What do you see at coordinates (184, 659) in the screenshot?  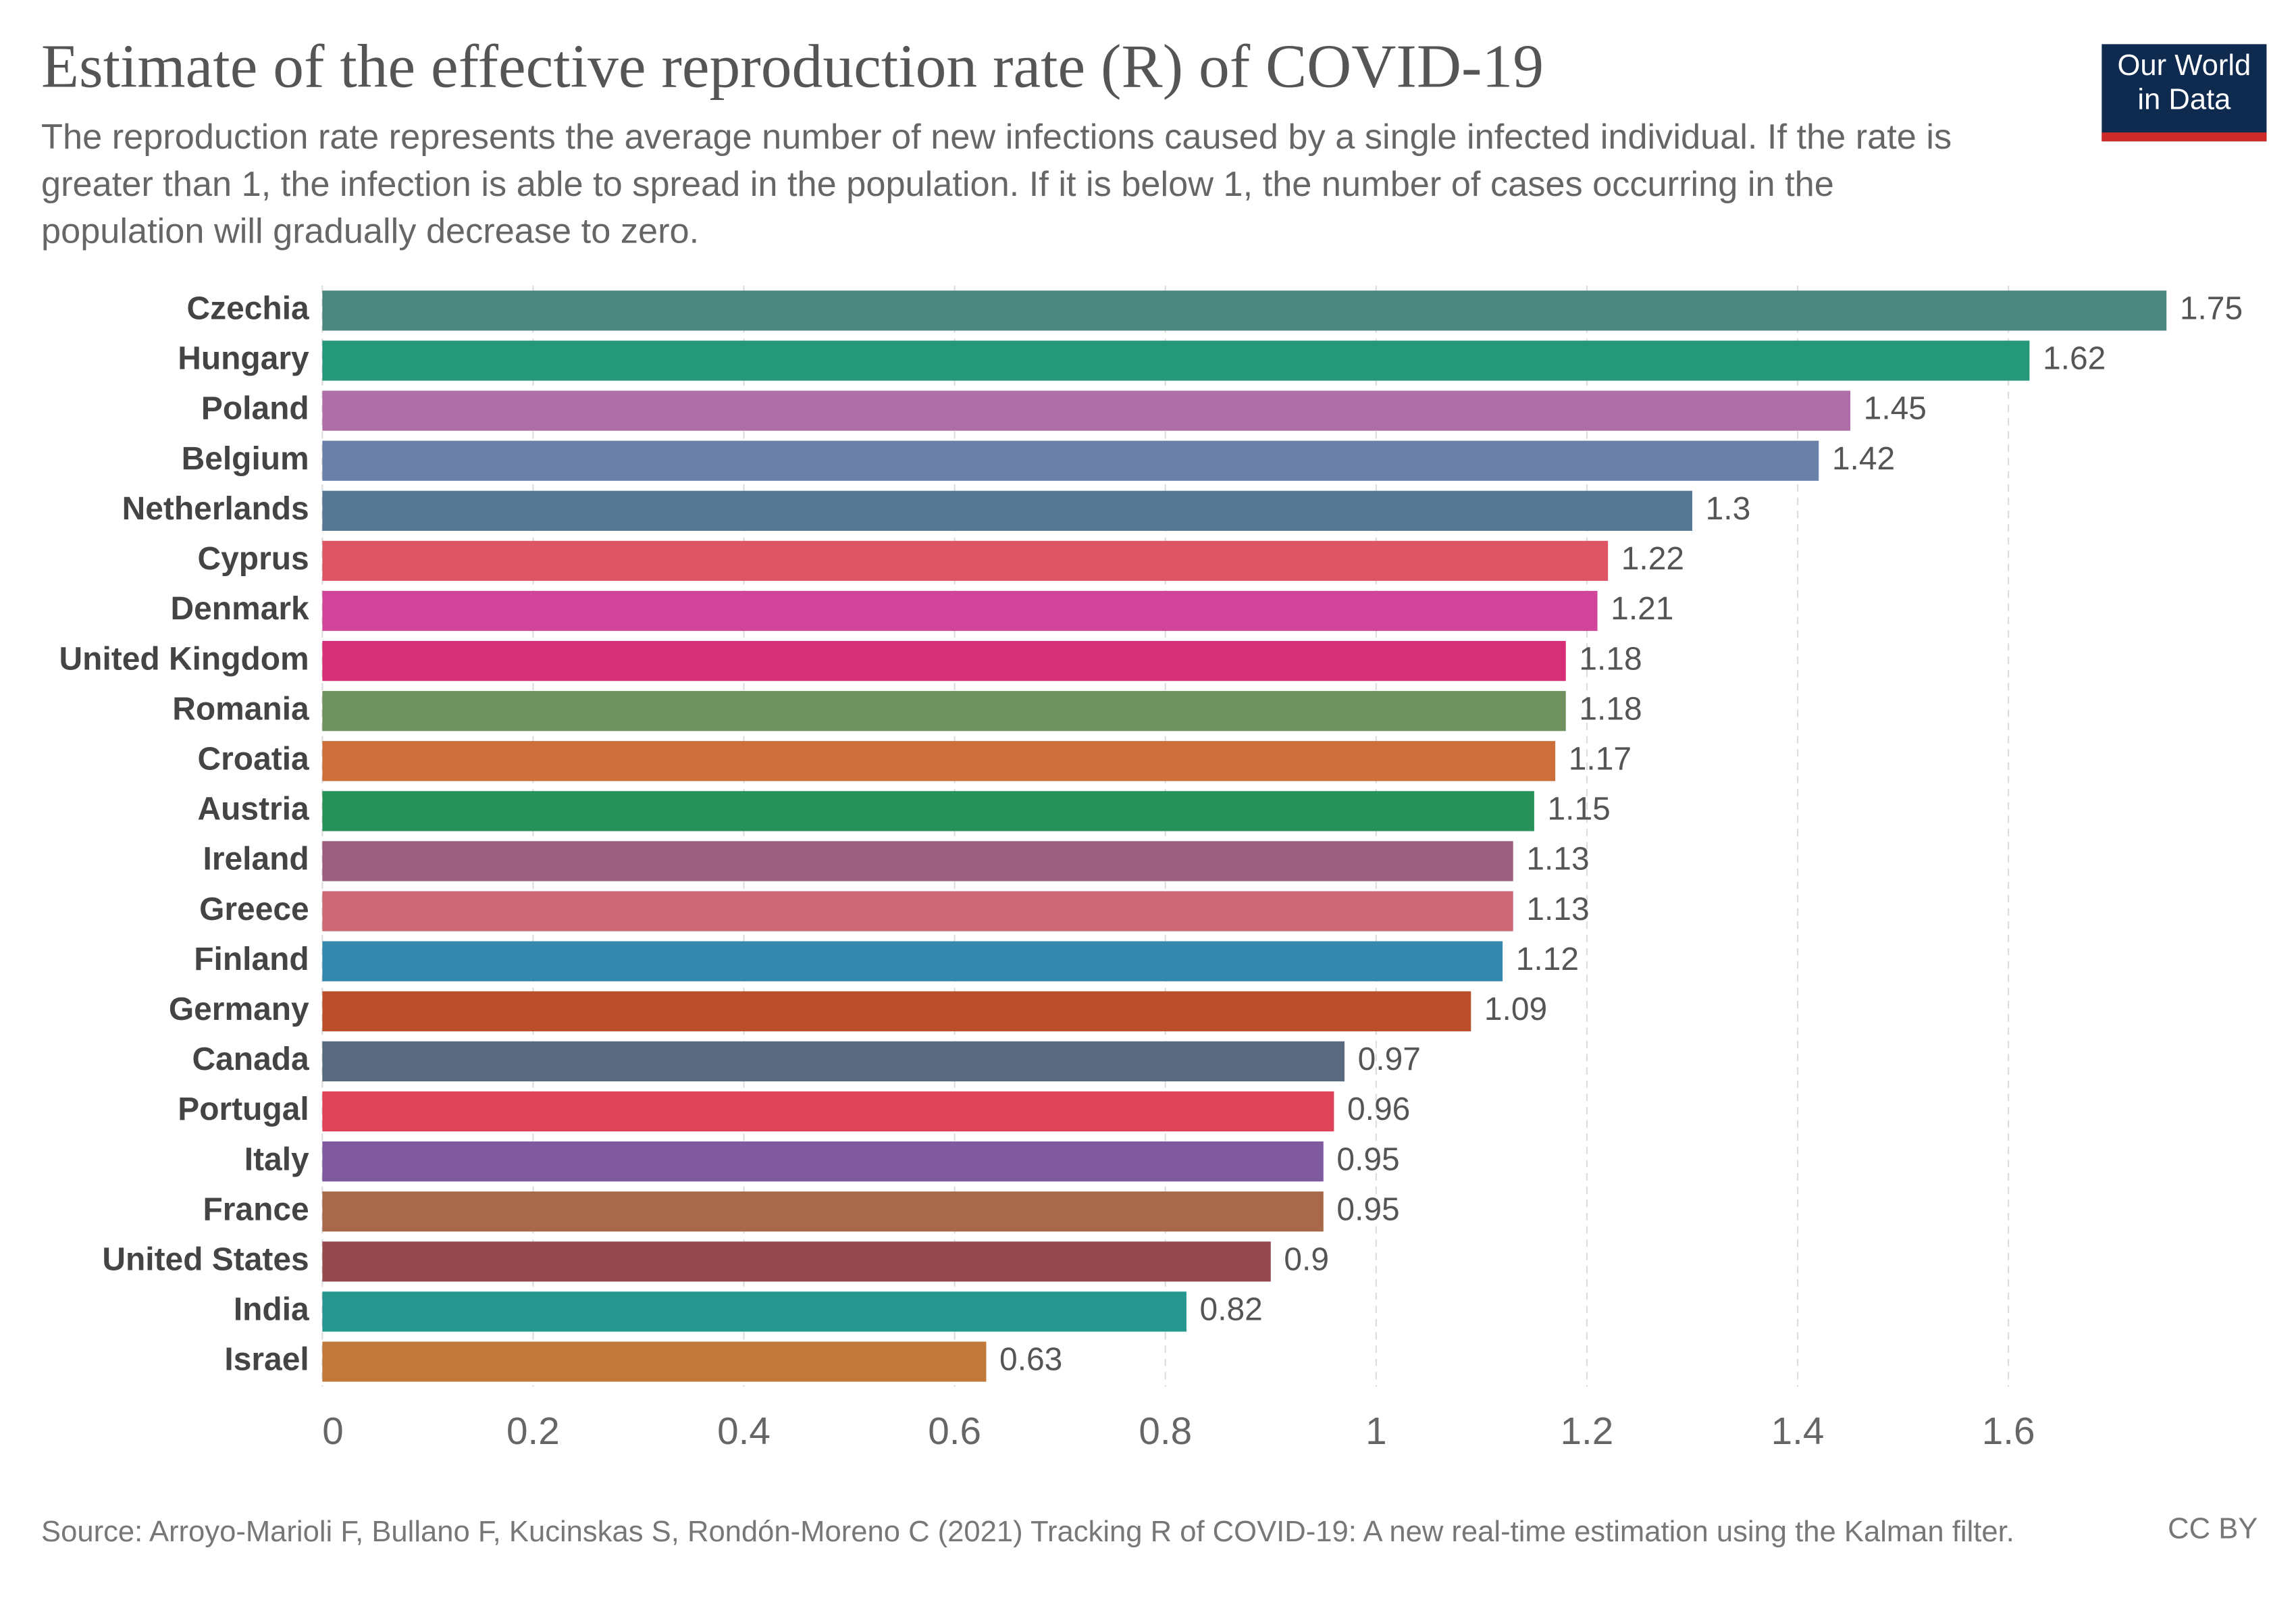 I see `y-tick-label: United Kingdom` at bounding box center [184, 659].